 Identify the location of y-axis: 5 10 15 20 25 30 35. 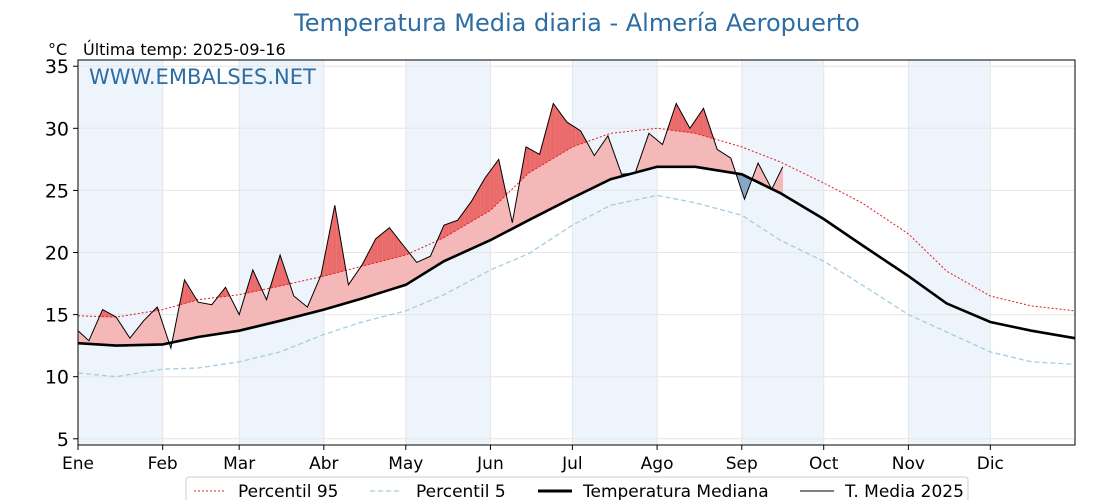
(61, 253).